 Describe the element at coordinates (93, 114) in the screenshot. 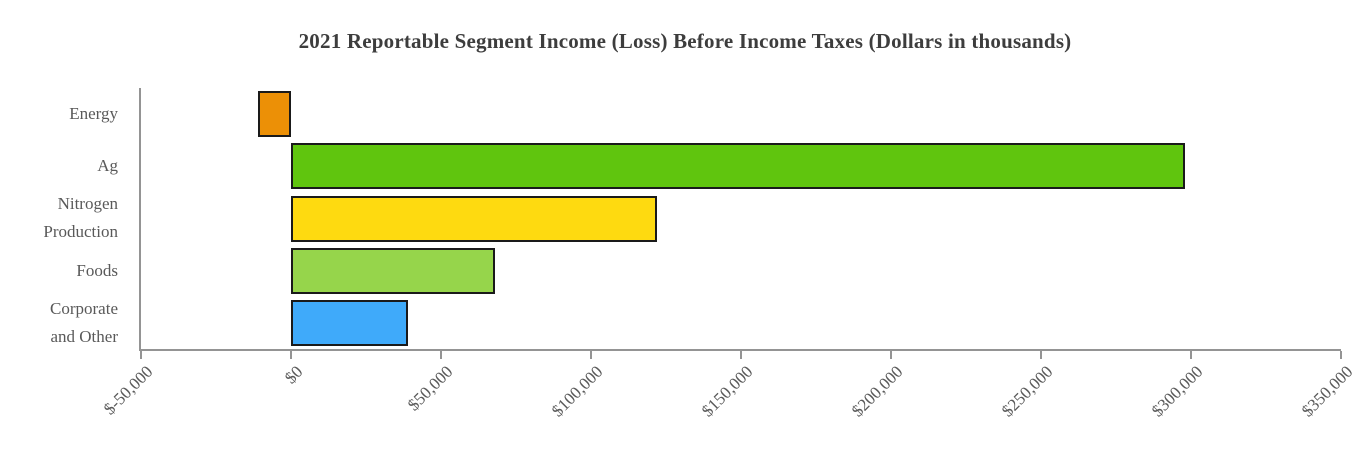

I see `y-label-energy: Energy` at that location.